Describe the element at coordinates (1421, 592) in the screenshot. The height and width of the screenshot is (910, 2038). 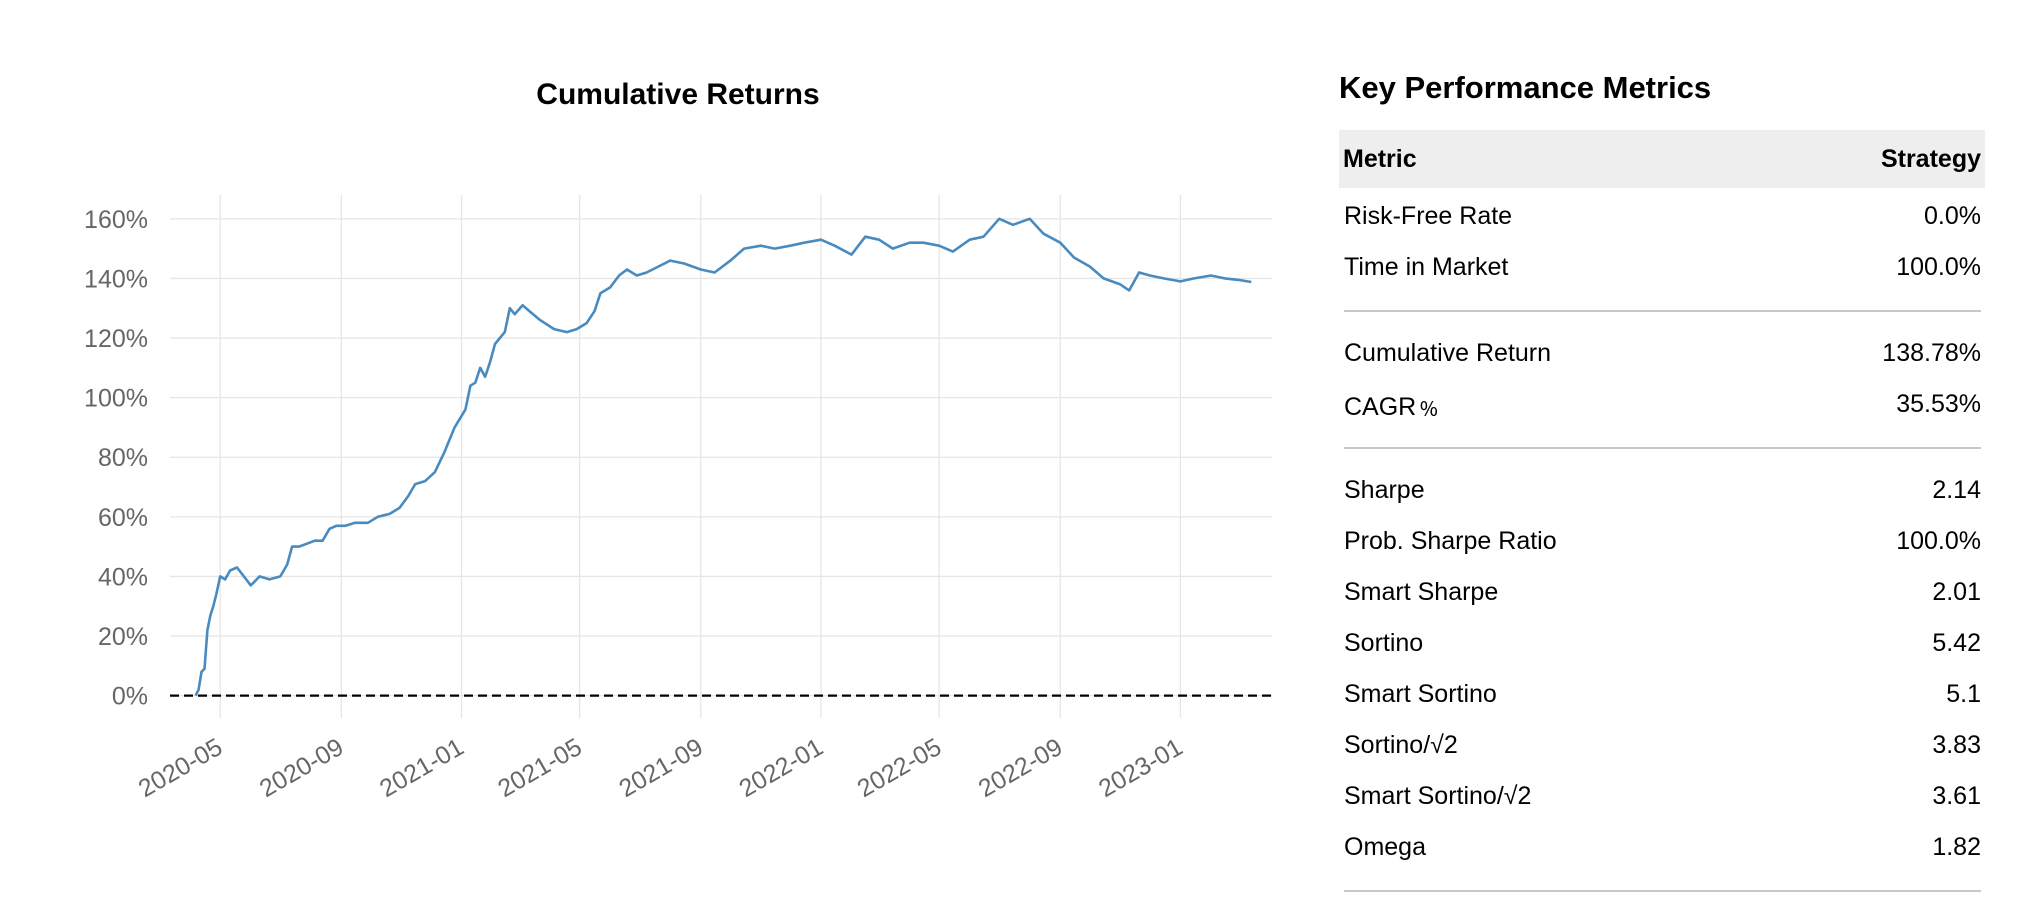
I see `metric-label: Smart Sharpe` at that location.